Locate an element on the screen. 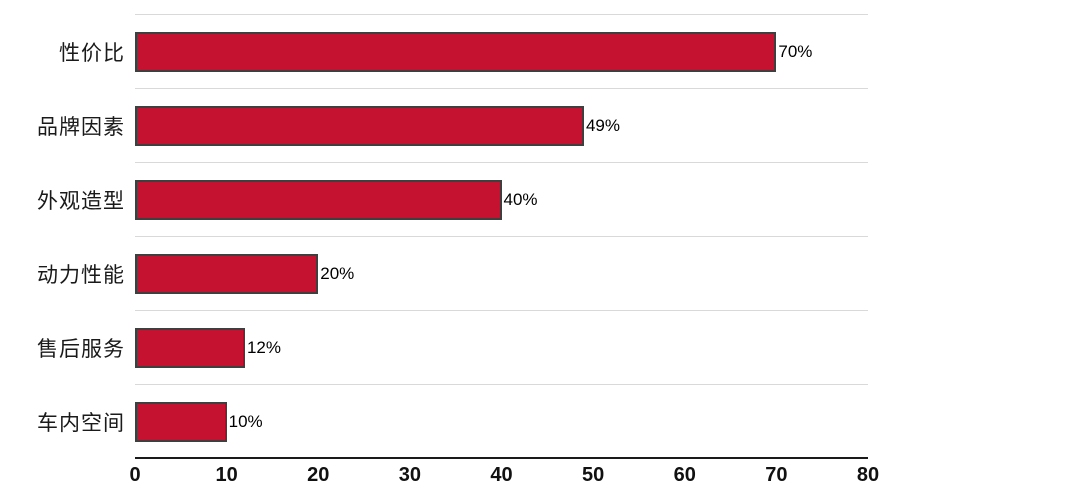  chart-row: 外观造型 40% is located at coordinates (452, 199).